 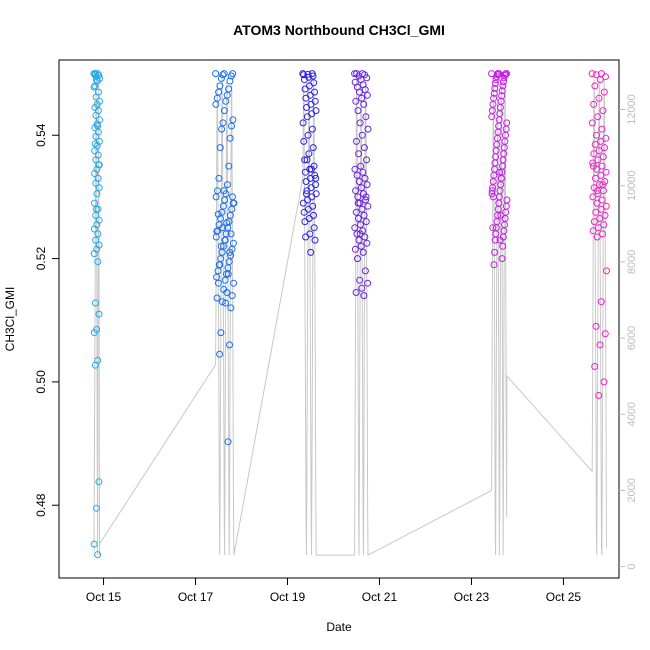 I want to click on y-axis-label: CH3Cl_GMI, so click(x=10, y=319).